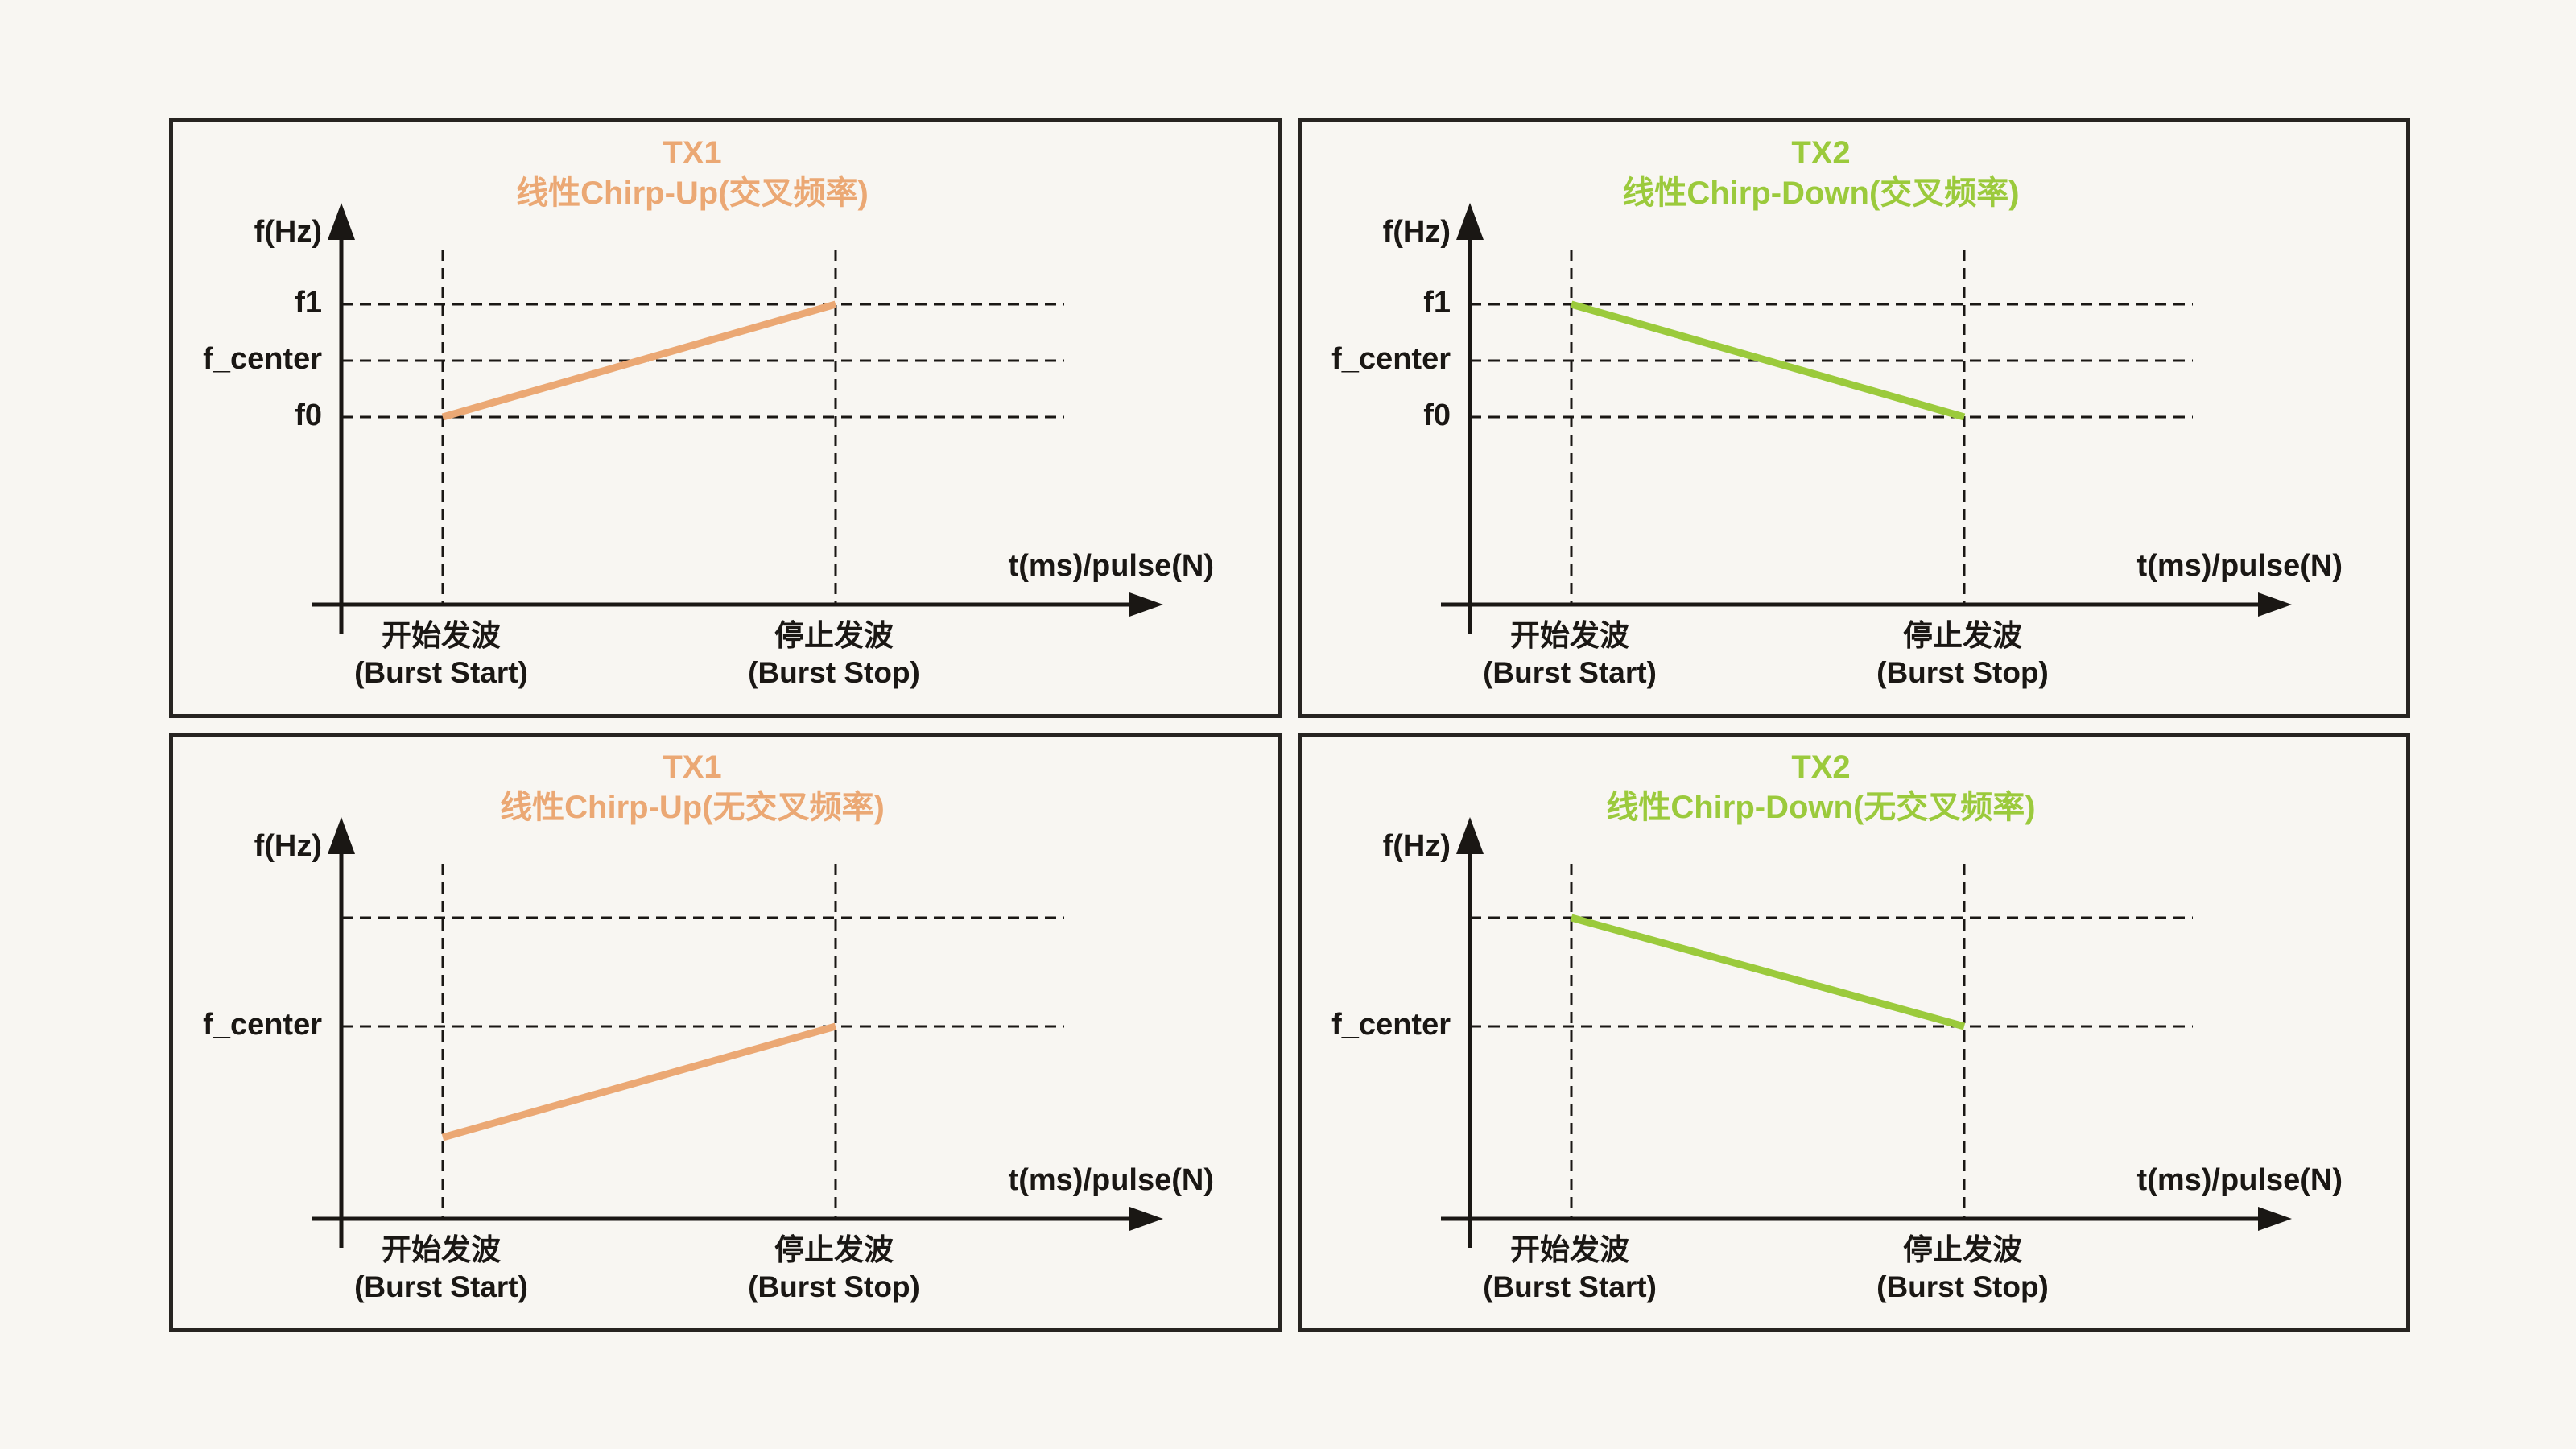 The height and width of the screenshot is (1449, 2576). What do you see at coordinates (1821, 193) in the screenshot?
I see `panel-title-line2: 线性Chirp-Down(交叉频率)` at bounding box center [1821, 193].